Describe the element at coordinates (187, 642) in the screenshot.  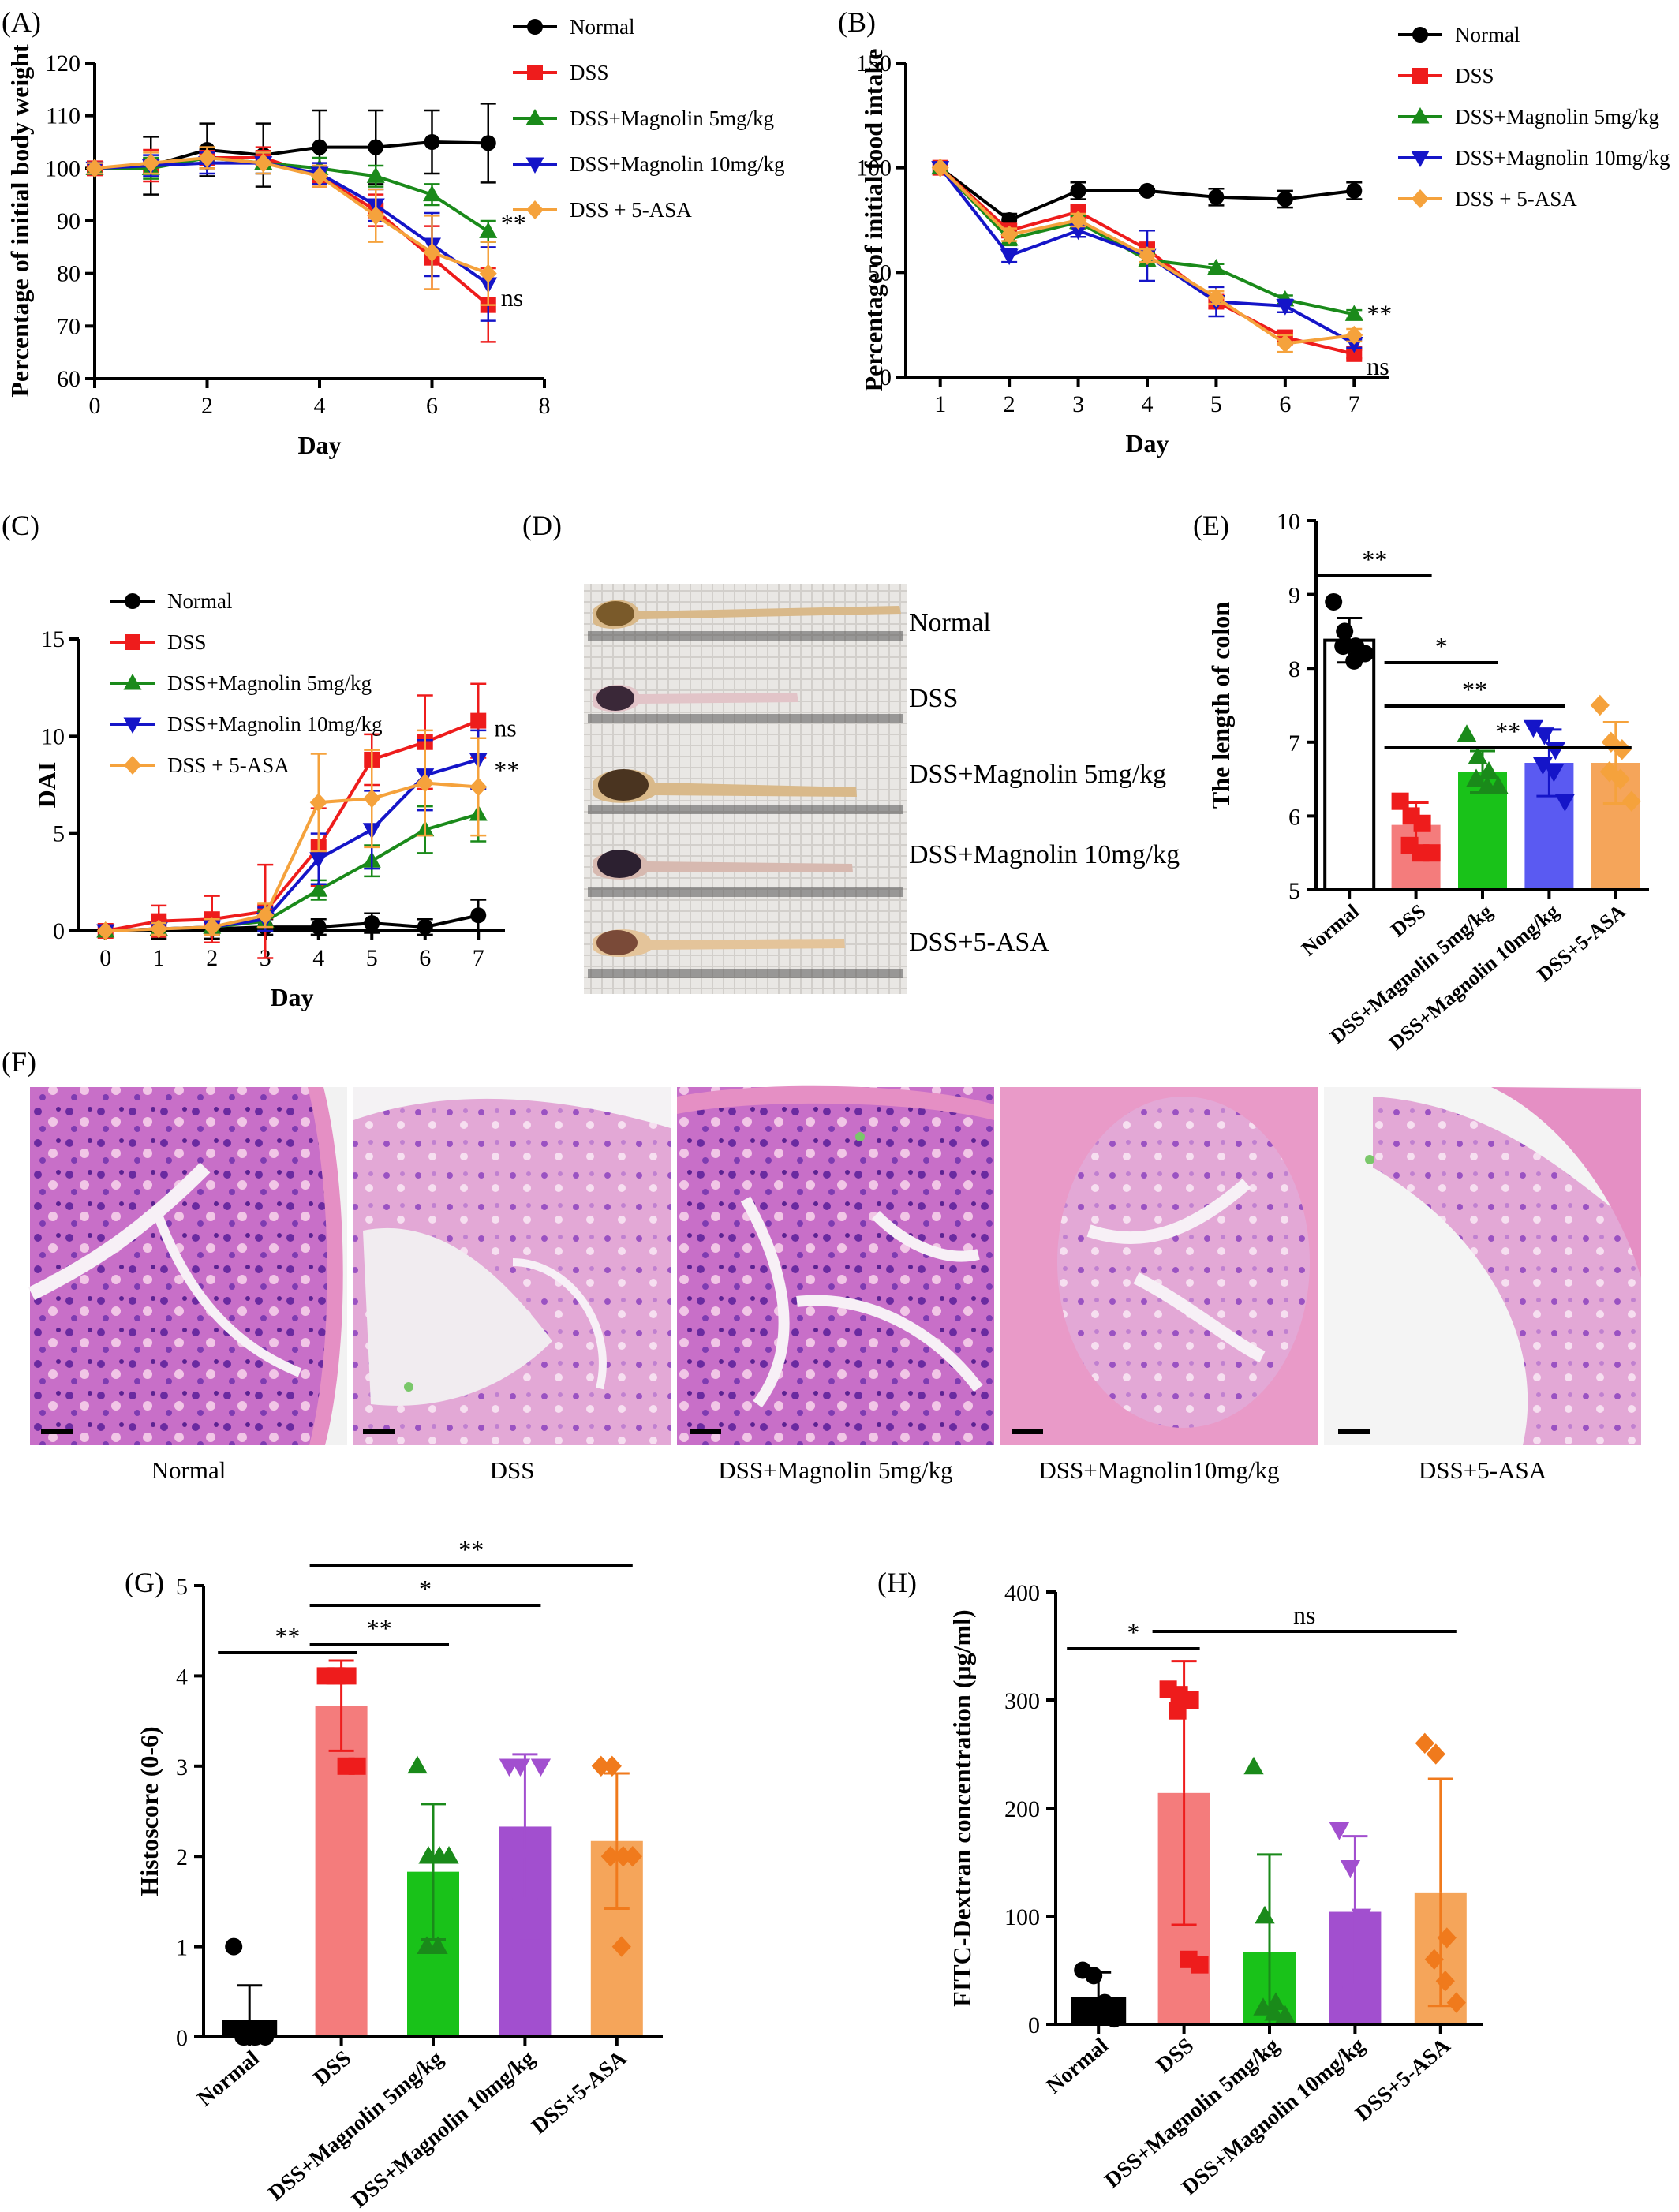
I see `legend-label: DSS` at that location.